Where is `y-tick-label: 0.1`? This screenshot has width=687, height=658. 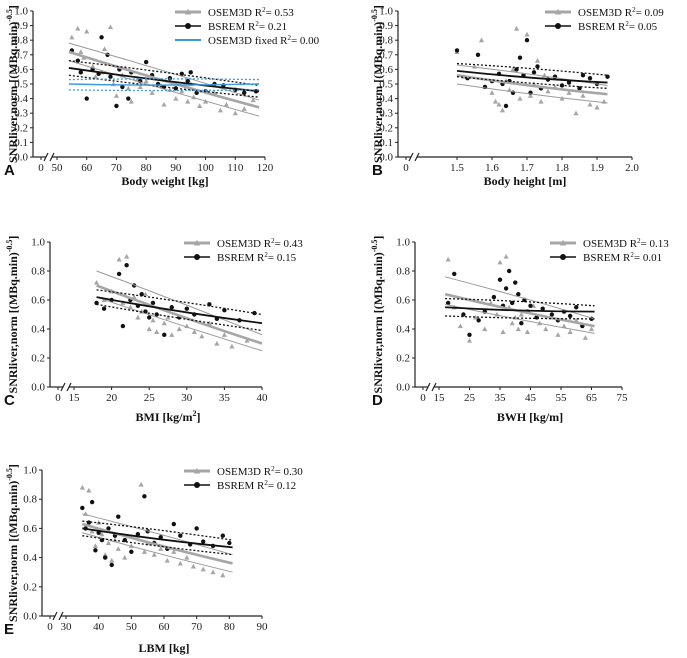
y-tick-label: 0.1 is located at coordinates (386, 143).